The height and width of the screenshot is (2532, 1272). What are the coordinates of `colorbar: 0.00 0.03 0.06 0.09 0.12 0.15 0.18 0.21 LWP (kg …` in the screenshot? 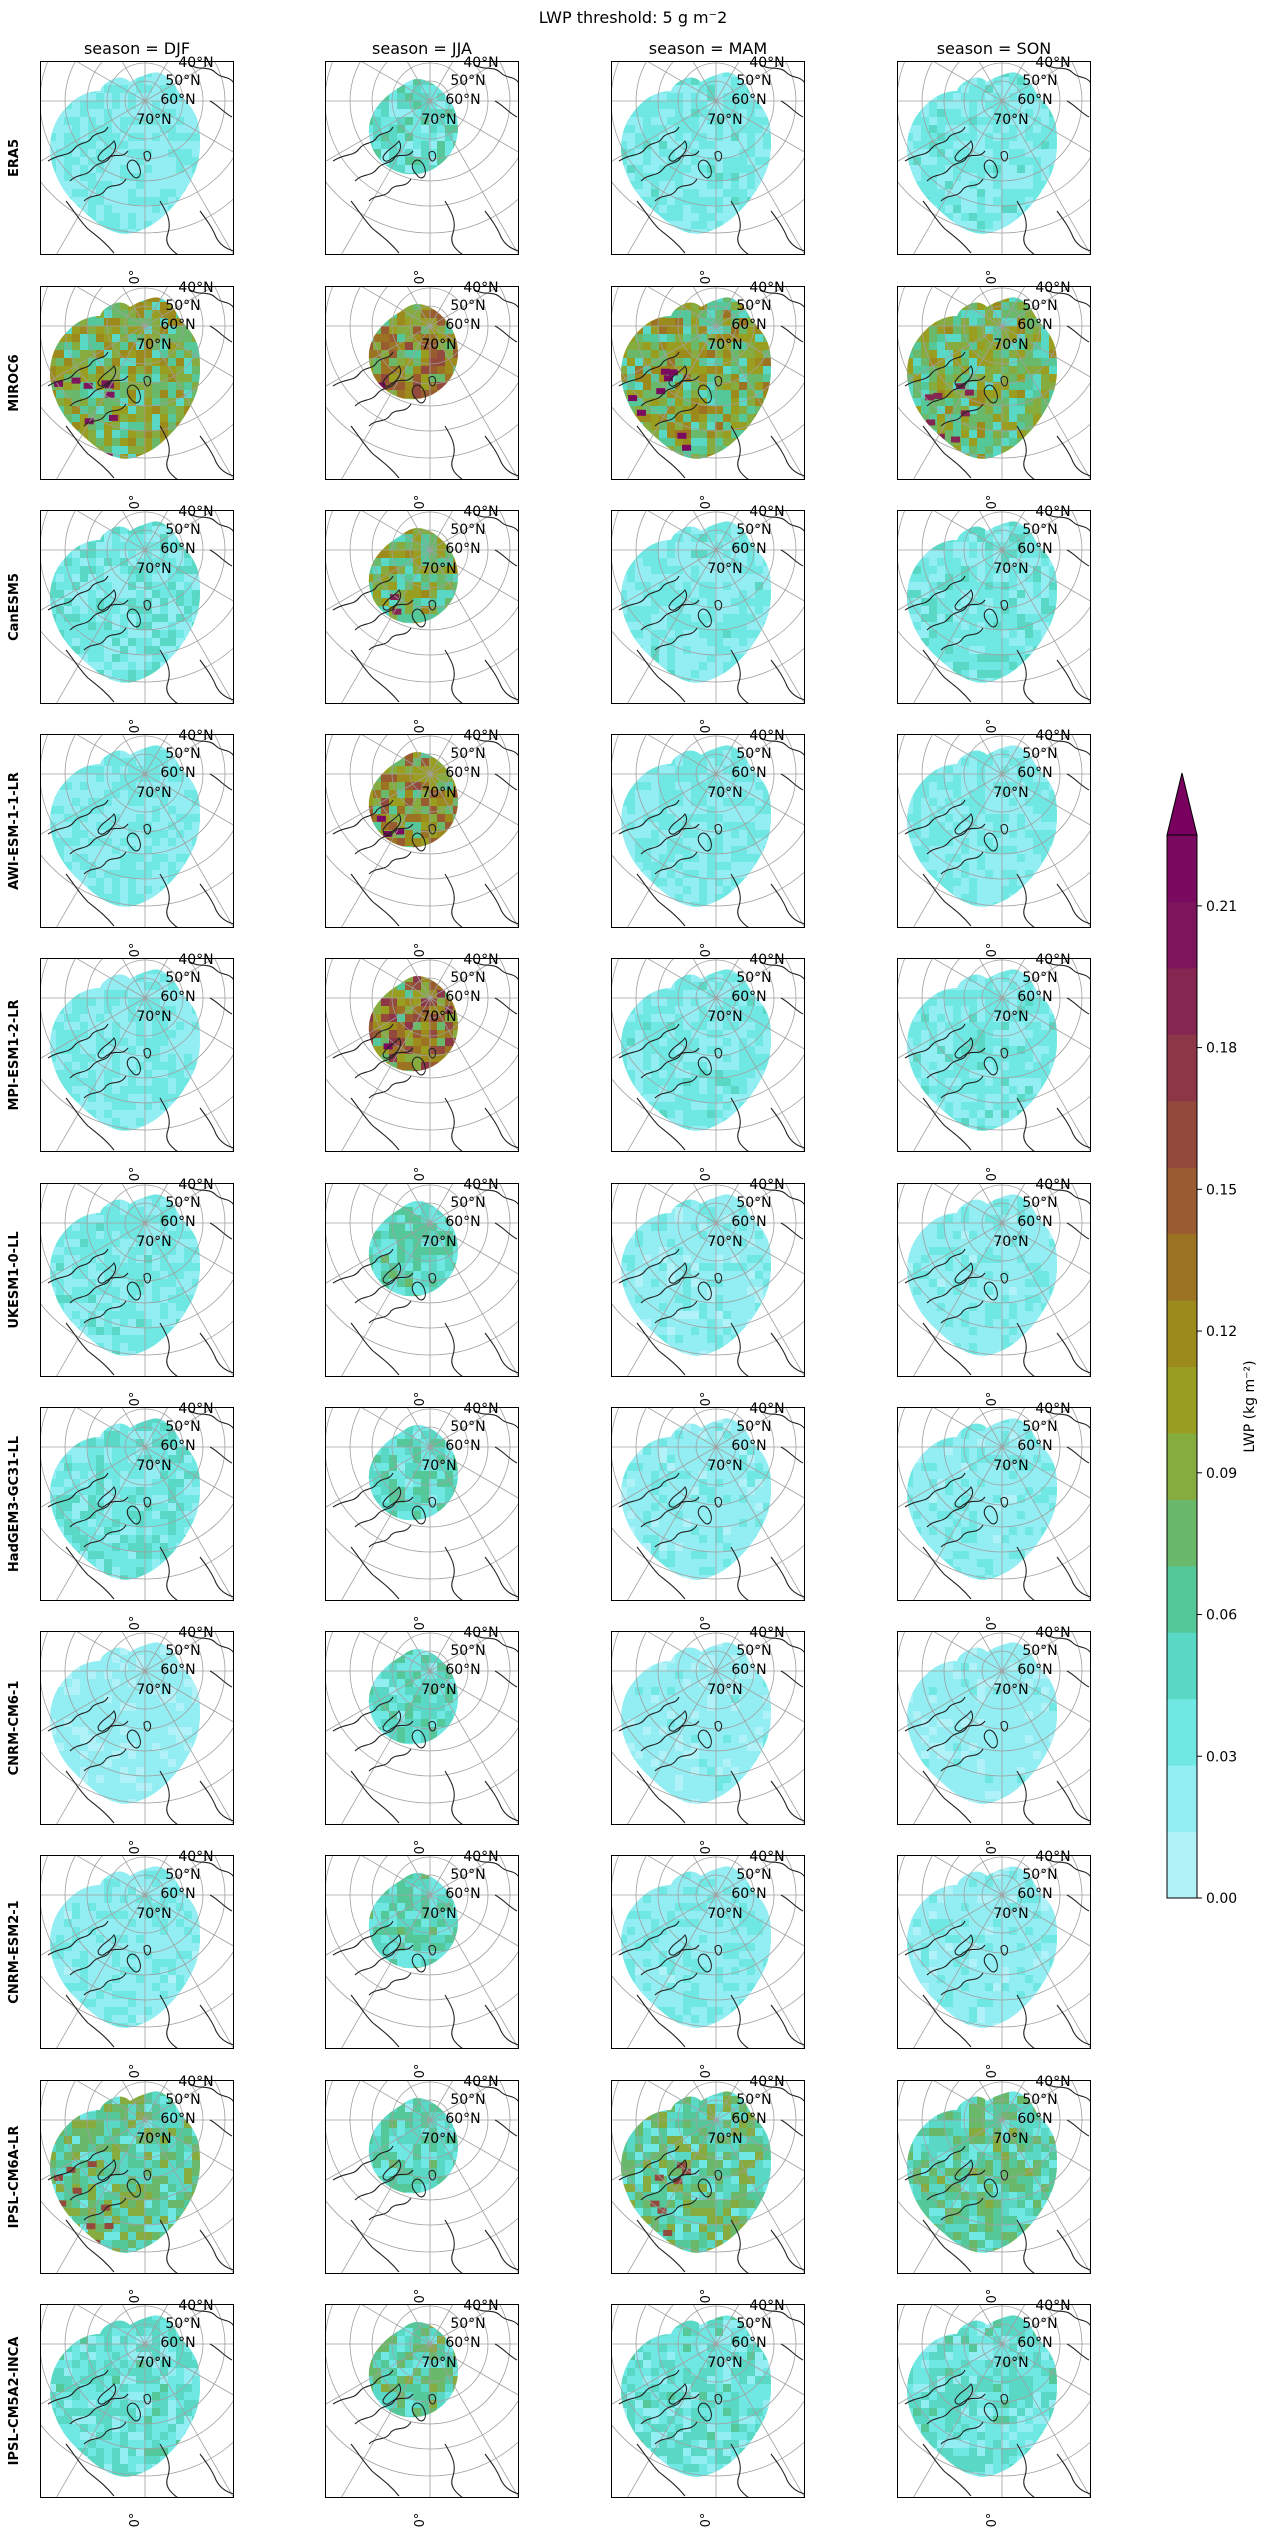 It's located at (1212, 1339).